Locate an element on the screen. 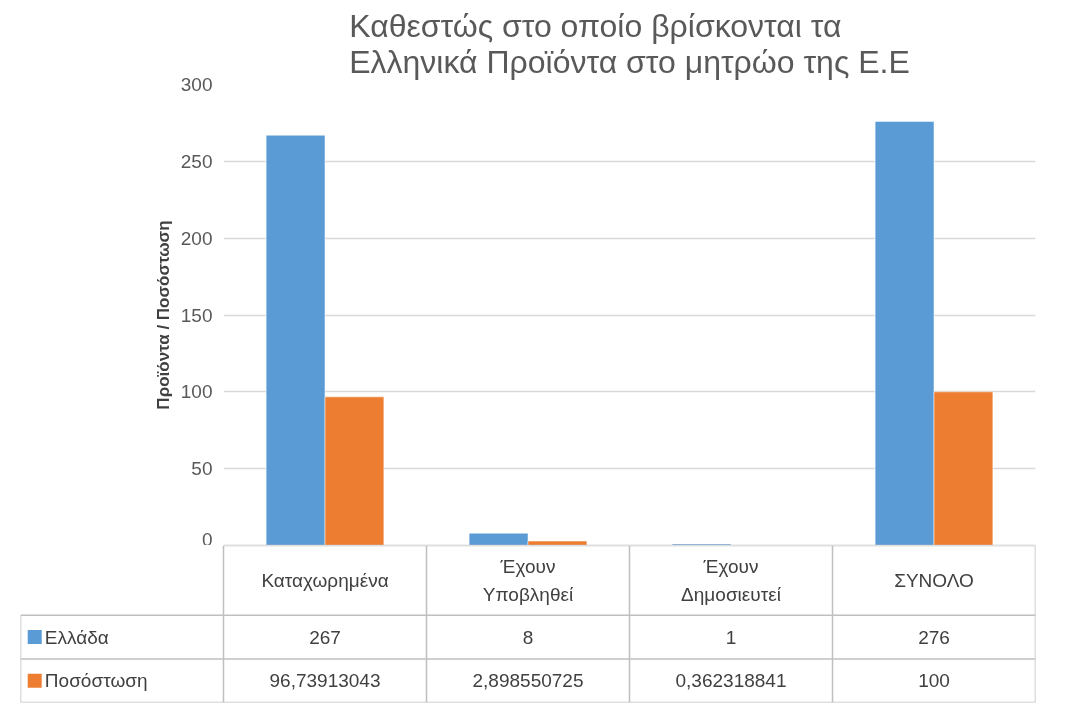 Image resolution: width=1085 pixels, height=718 pixels. data-label: 1 is located at coordinates (731, 637).